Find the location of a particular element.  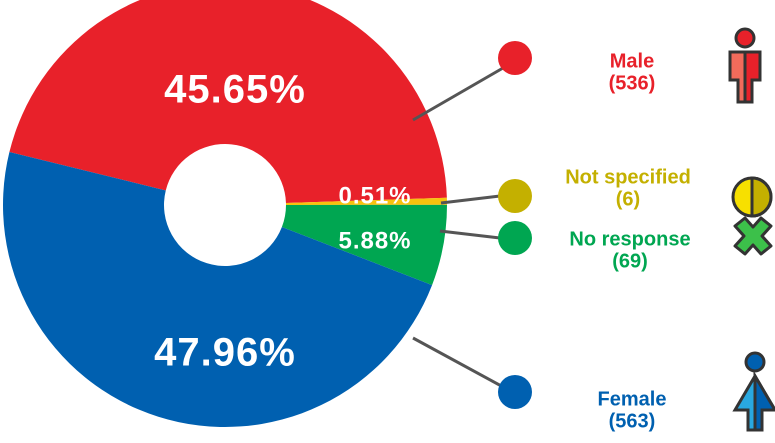

female-icon is located at coordinates (753, 391).